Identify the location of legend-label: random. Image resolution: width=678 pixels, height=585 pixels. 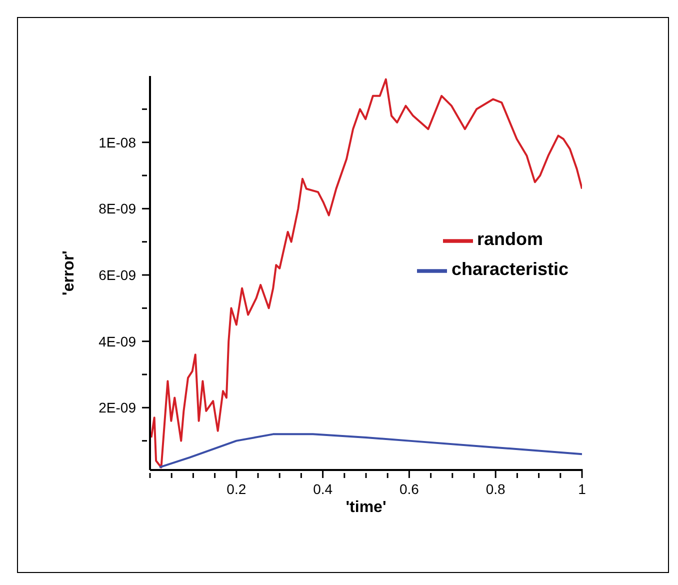
(509, 239).